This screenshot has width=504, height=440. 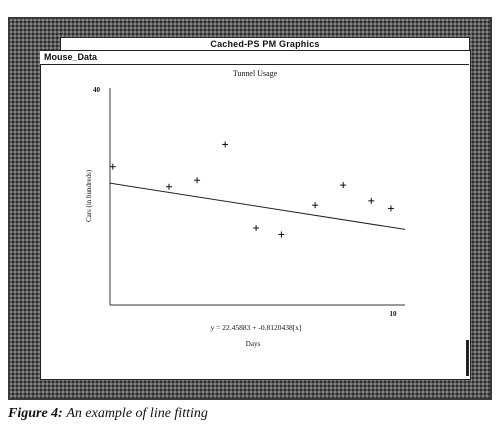 What do you see at coordinates (256, 327) in the screenshot?
I see `fit-equation: y = 22.45883 + -0.8120438[x]` at bounding box center [256, 327].